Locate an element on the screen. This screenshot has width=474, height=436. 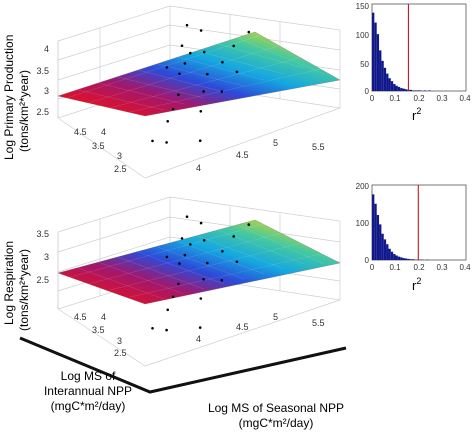
hist-x-tick: 0.3 is located at coordinates (442, 98).